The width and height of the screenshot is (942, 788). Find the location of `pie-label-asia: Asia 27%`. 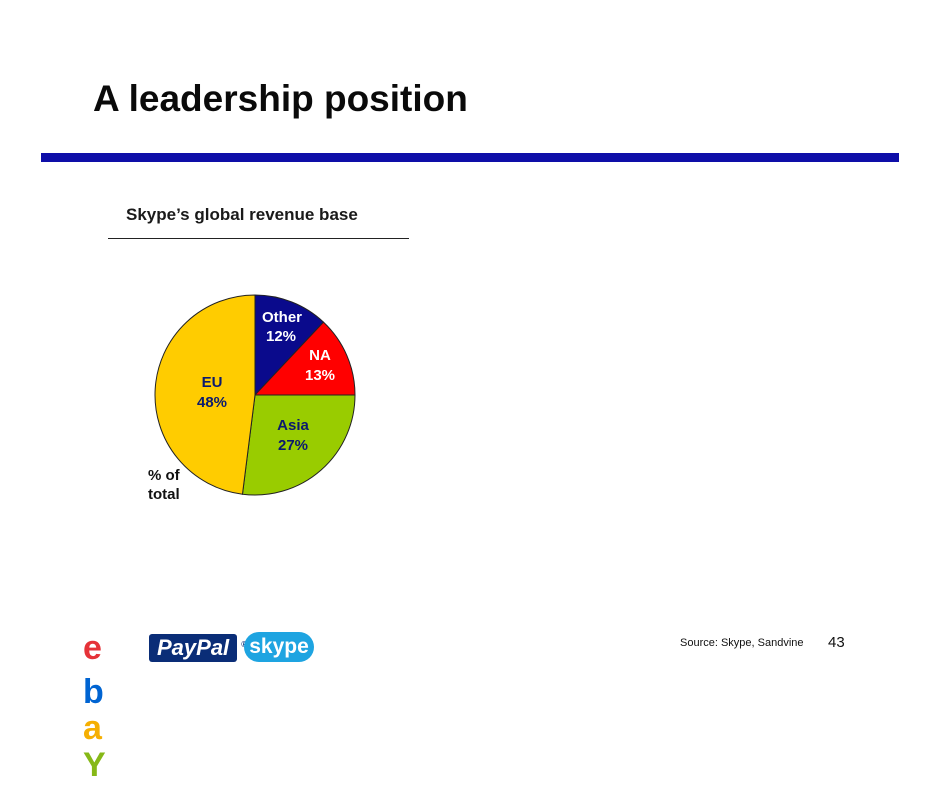

pie-label-asia: Asia 27% is located at coordinates (293, 435).